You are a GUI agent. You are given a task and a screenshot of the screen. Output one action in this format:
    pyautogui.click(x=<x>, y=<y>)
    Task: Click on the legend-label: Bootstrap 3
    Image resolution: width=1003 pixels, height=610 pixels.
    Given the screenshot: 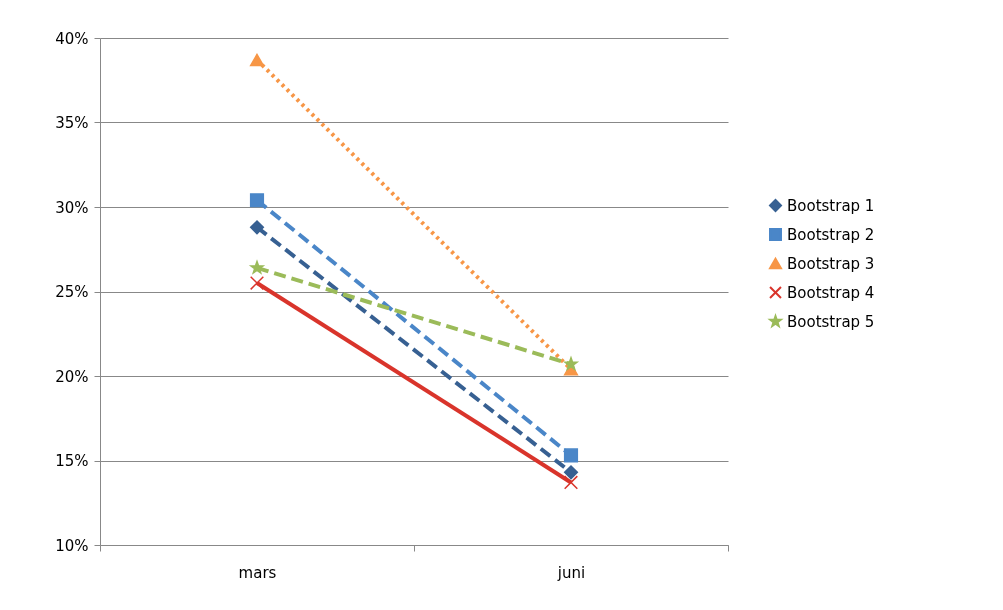 What is the action you would take?
    pyautogui.click(x=831, y=263)
    